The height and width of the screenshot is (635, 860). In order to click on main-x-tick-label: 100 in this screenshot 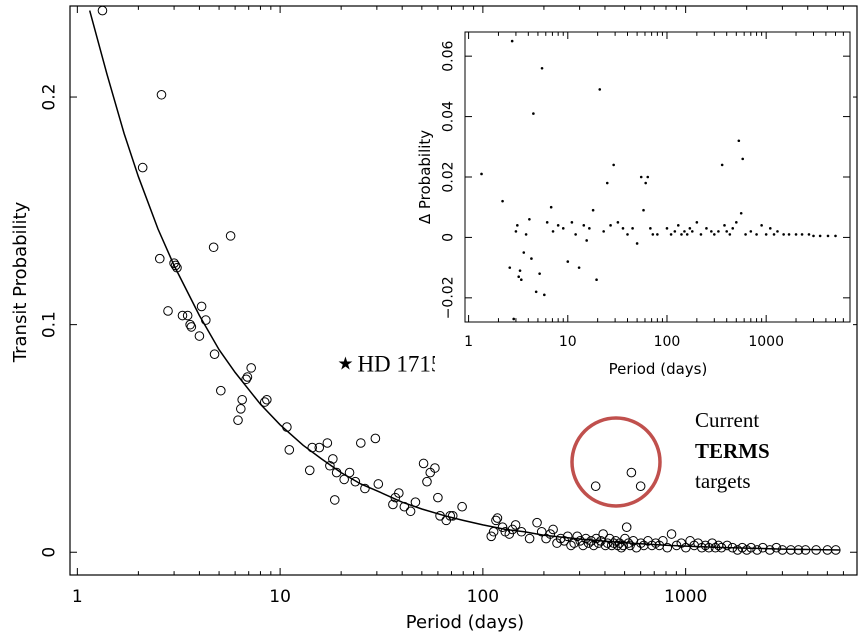, I will do `click(483, 597)`.